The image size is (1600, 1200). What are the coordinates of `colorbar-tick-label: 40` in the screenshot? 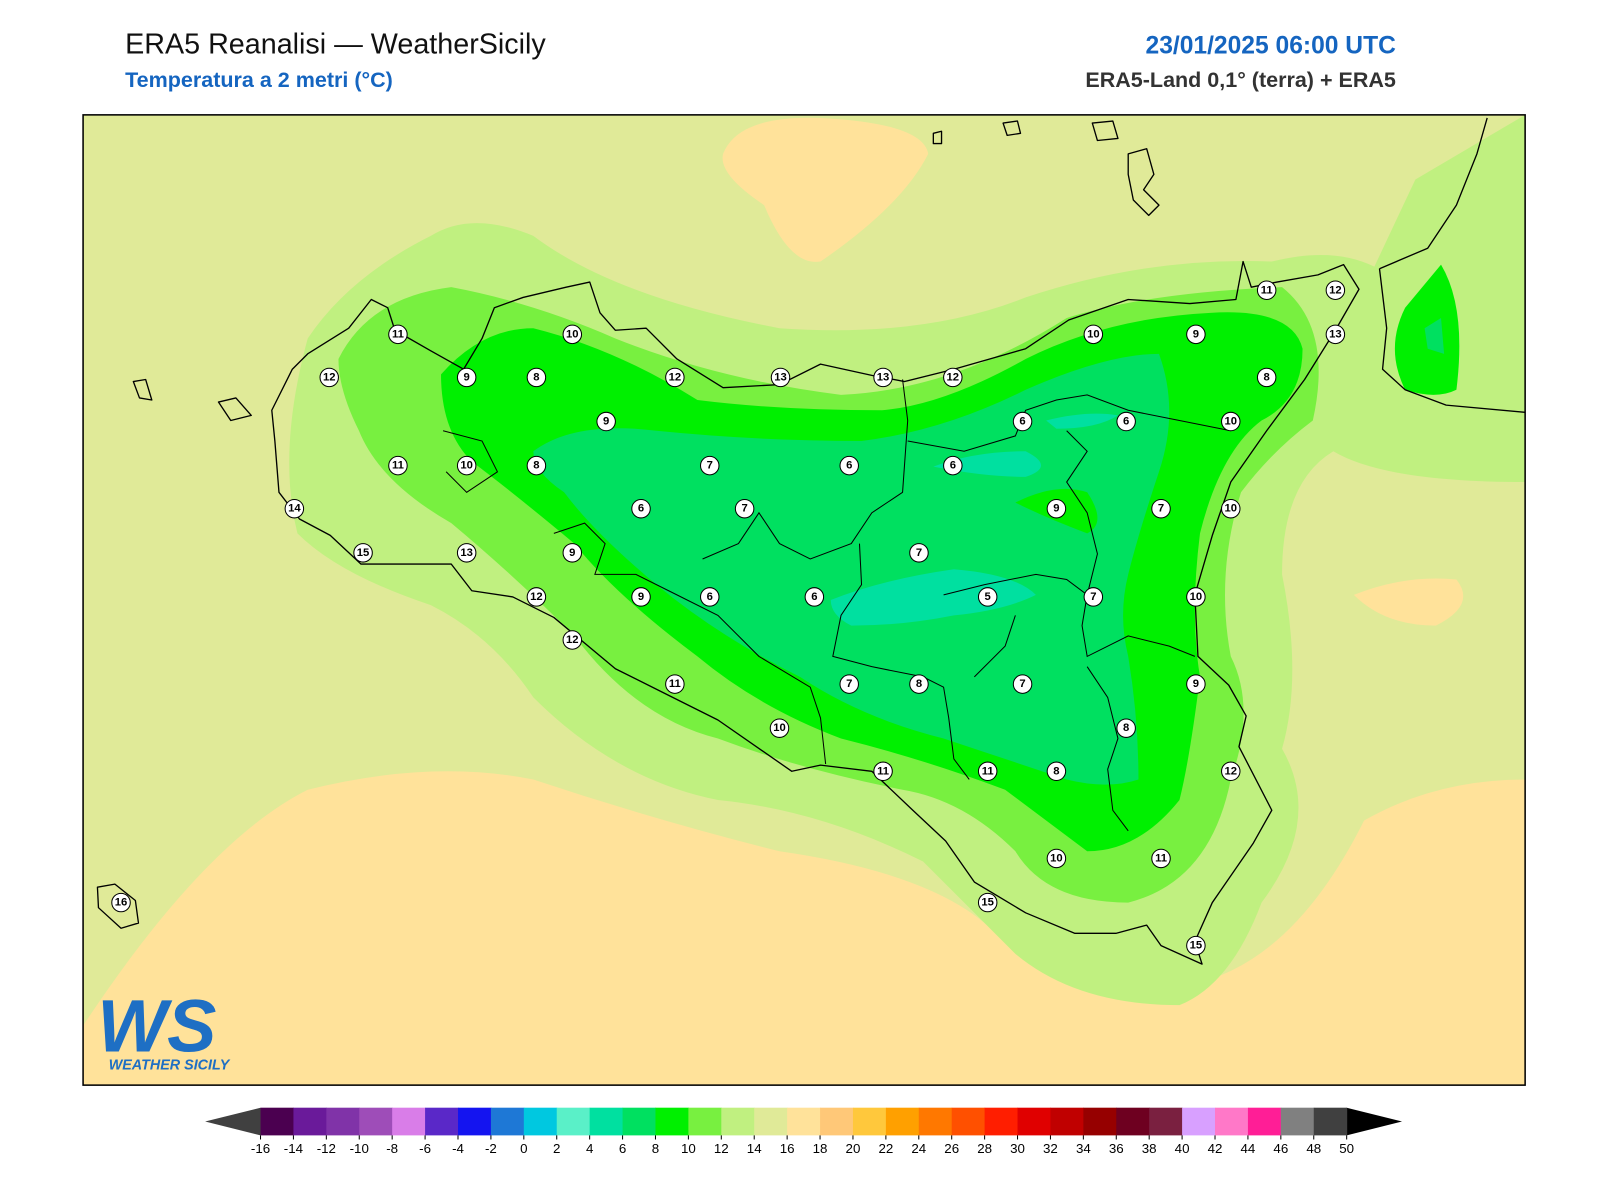 It's located at (1182, 1148).